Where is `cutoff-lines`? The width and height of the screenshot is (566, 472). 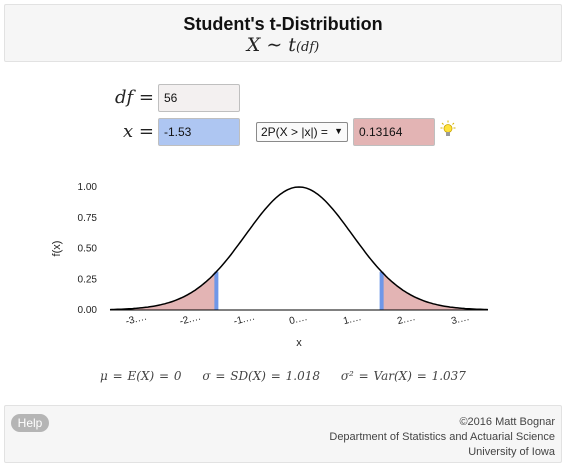
cutoff-lines is located at coordinates (299, 290).